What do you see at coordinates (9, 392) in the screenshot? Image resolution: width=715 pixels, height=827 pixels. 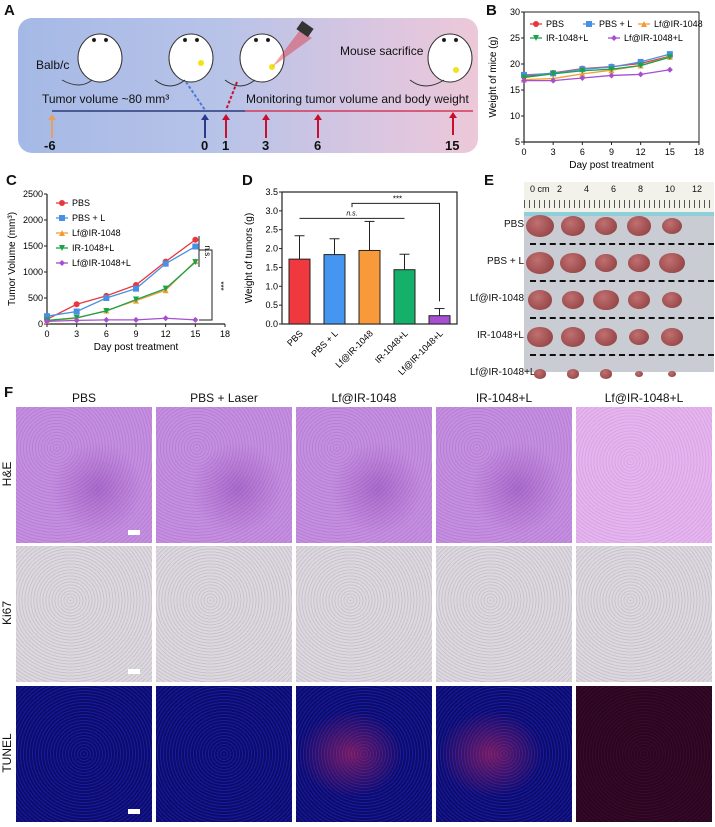 I see `panel-label-f: F` at bounding box center [9, 392].